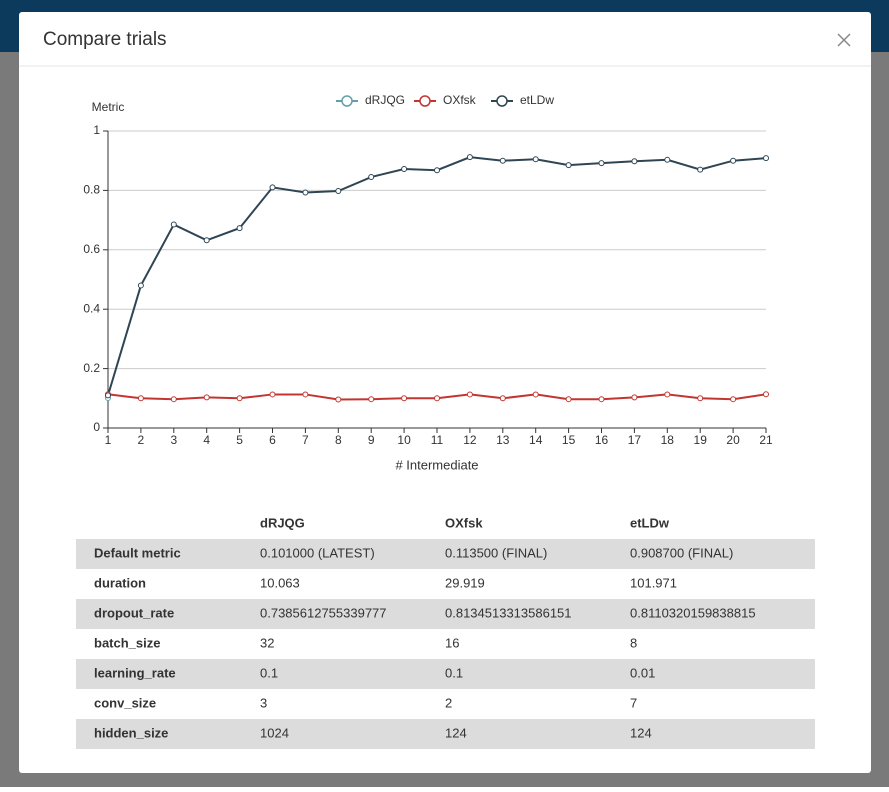  I want to click on legend-label: etLDw, so click(537, 100).